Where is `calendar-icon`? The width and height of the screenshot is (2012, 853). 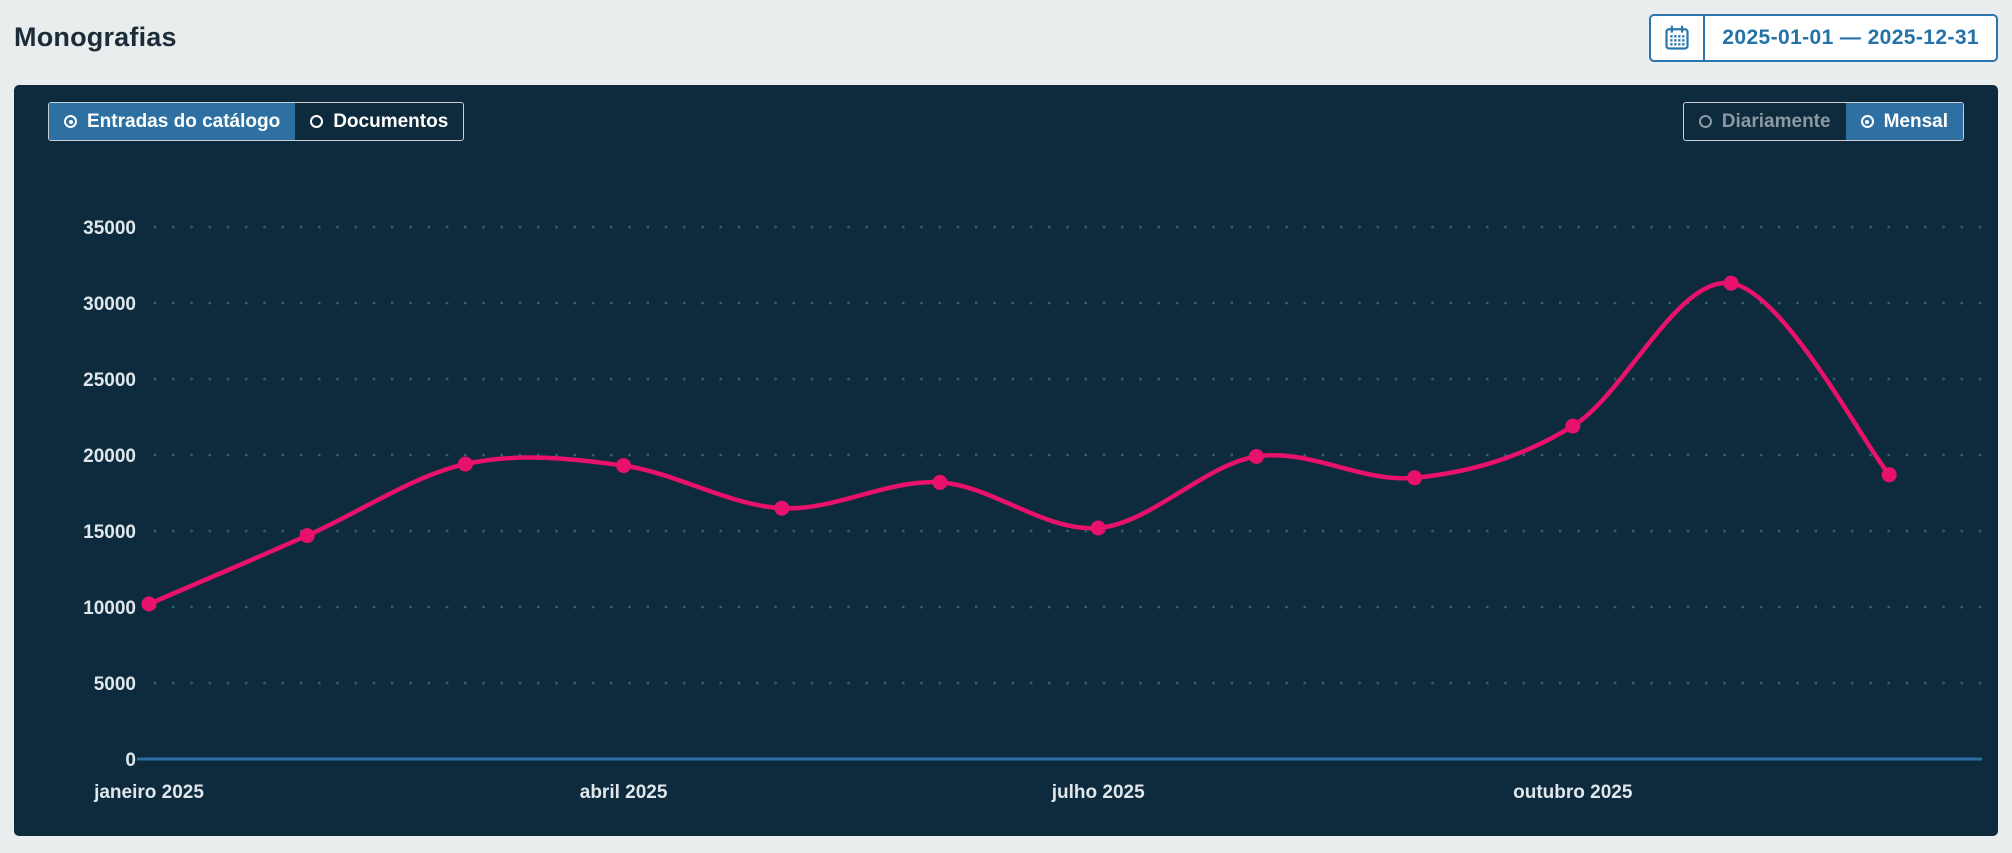 calendar-icon is located at coordinates (1677, 37).